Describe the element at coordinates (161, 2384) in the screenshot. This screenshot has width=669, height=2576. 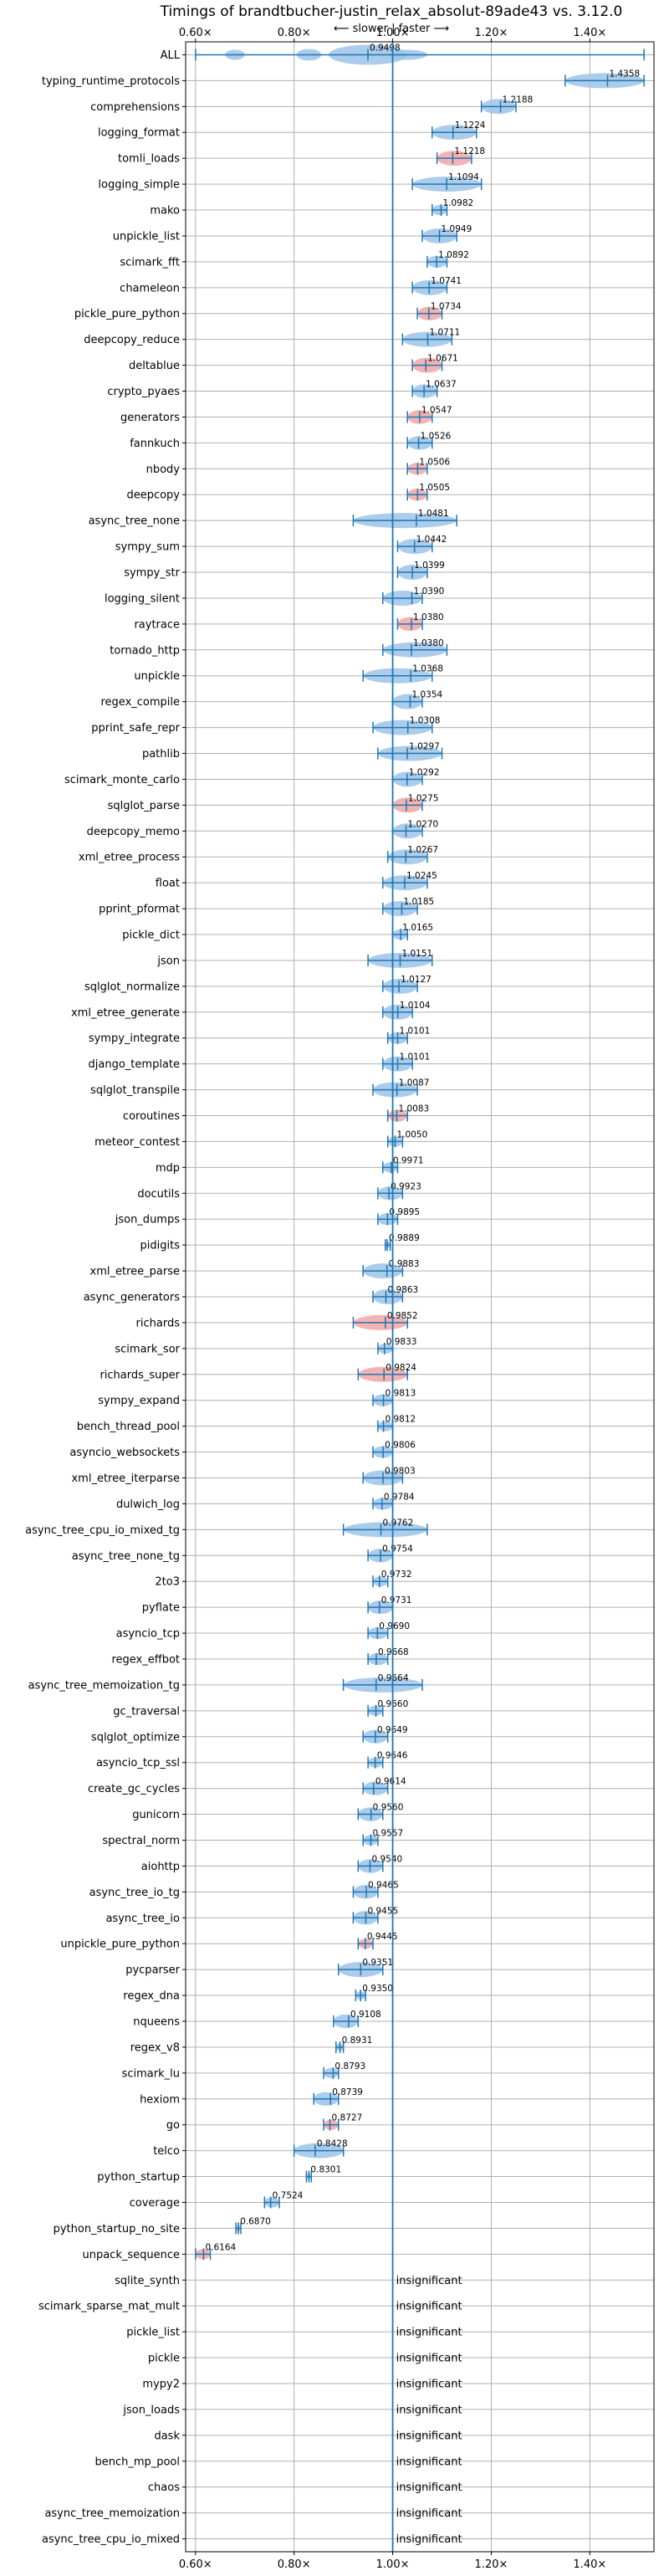
I see `benchmark-label: mypy2` at that location.